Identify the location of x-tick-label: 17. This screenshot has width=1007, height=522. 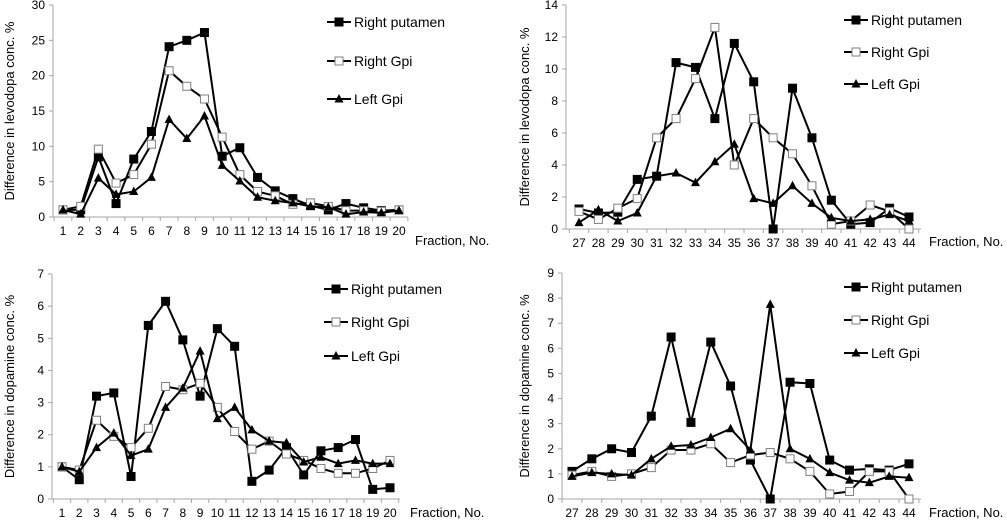
(339, 513).